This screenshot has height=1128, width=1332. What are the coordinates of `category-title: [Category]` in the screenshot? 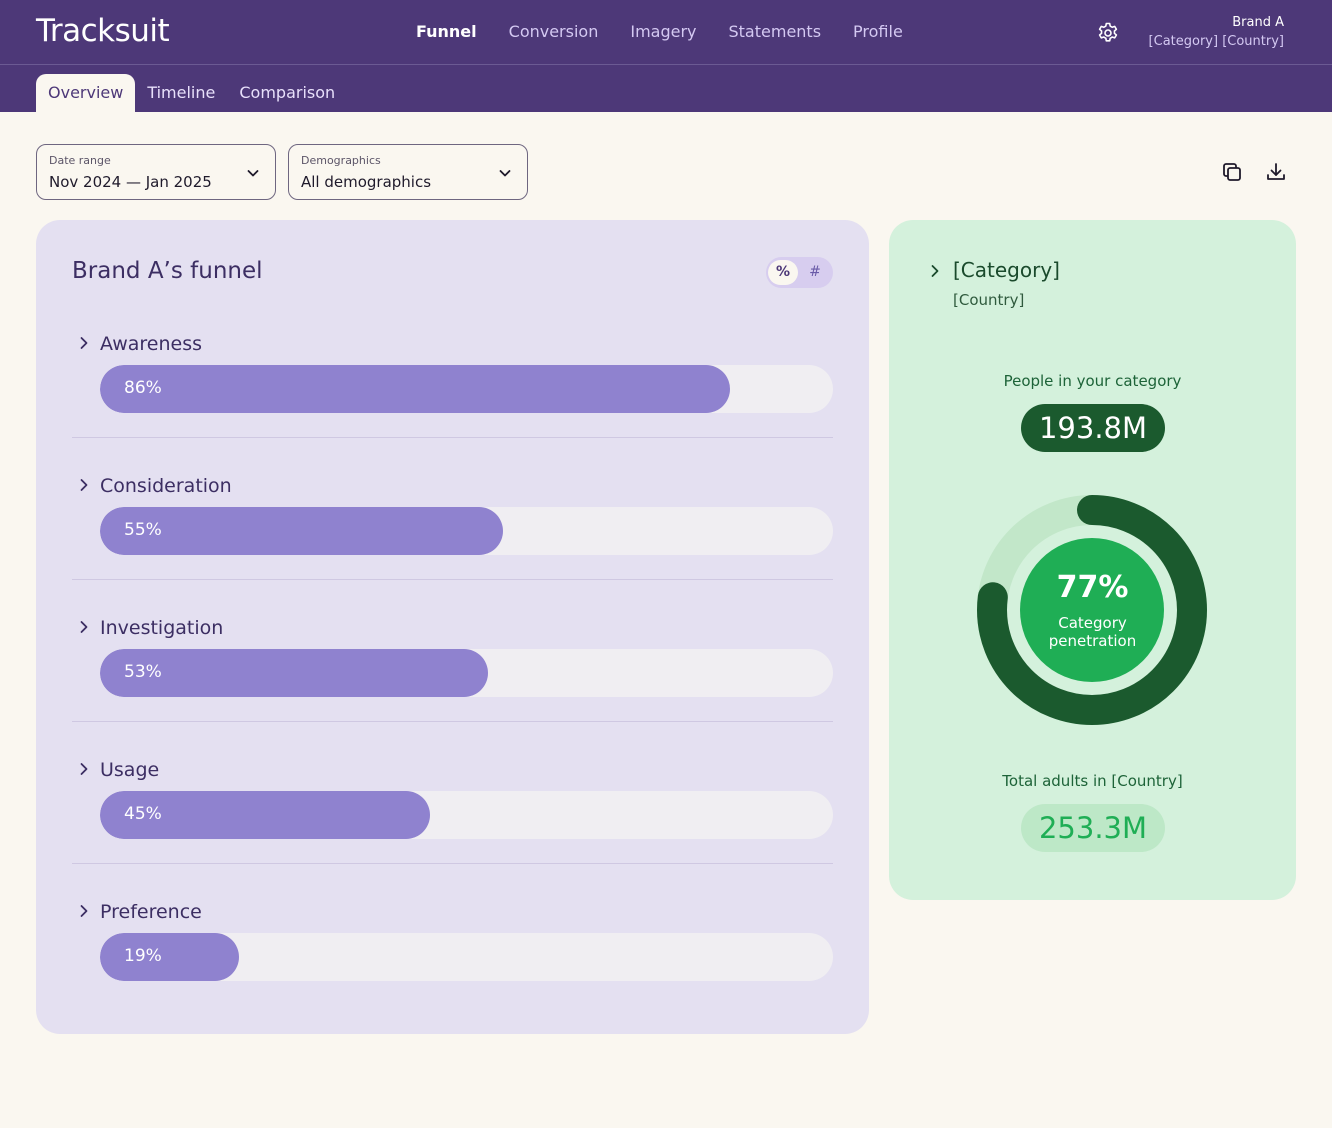 It's located at (1006, 270).